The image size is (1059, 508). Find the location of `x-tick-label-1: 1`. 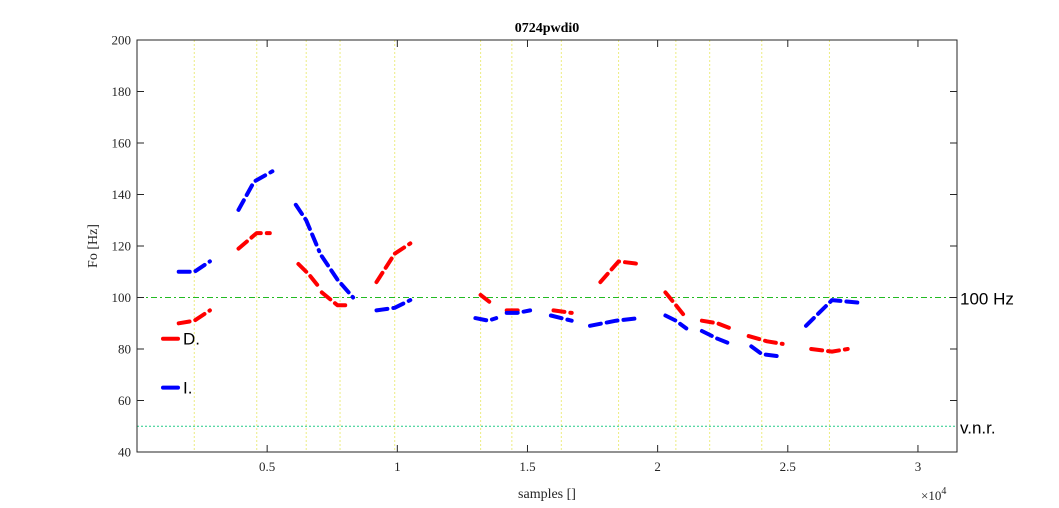

x-tick-label-1: 1 is located at coordinates (397, 466).